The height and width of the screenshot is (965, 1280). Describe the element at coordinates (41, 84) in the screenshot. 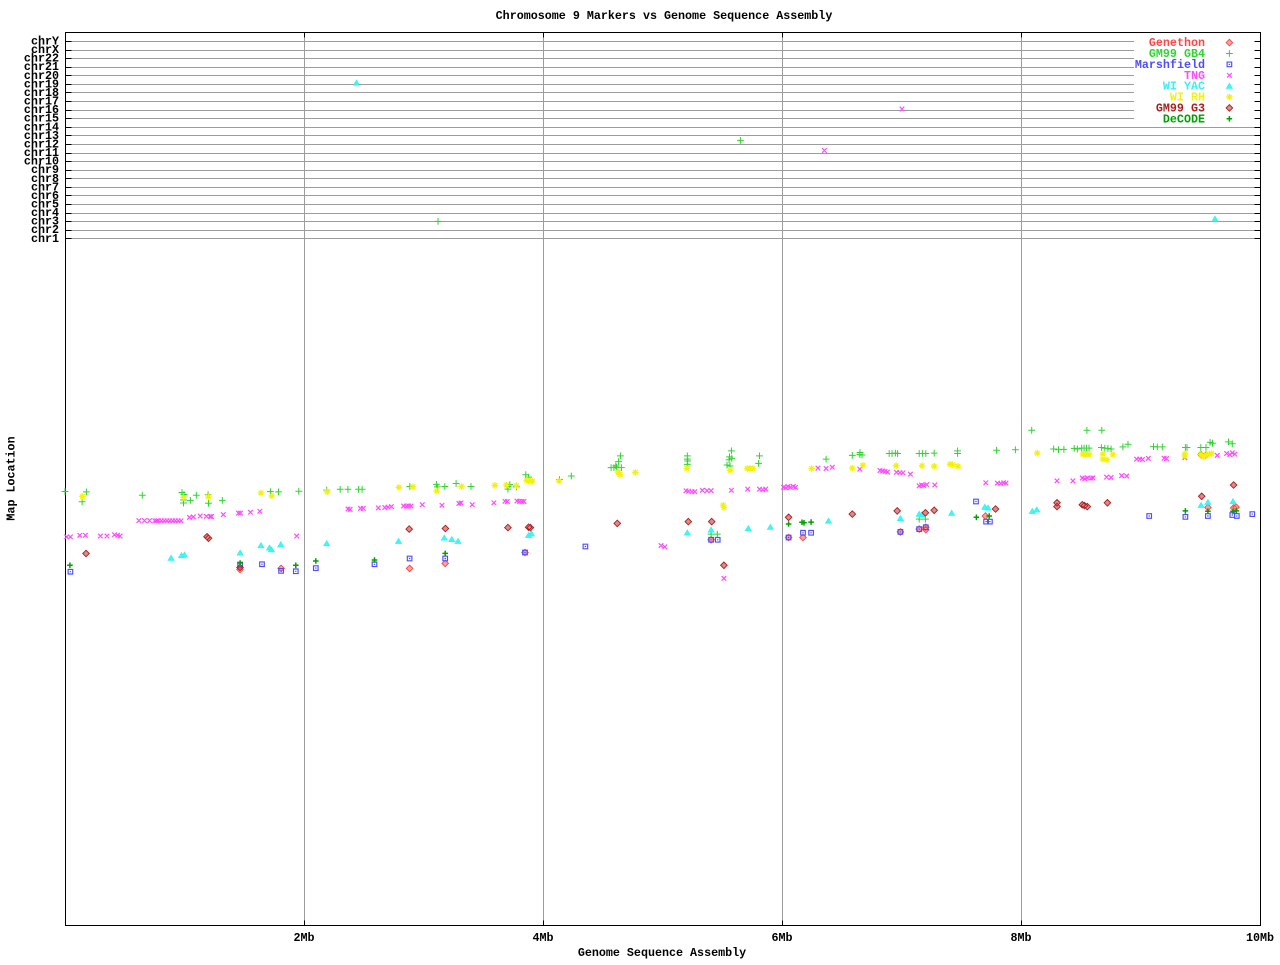

I see `svg-text: chr19` at that location.